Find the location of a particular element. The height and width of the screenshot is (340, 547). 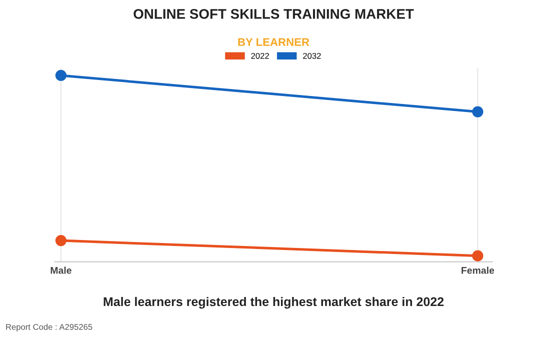

legend-label: 2032 is located at coordinates (312, 55).